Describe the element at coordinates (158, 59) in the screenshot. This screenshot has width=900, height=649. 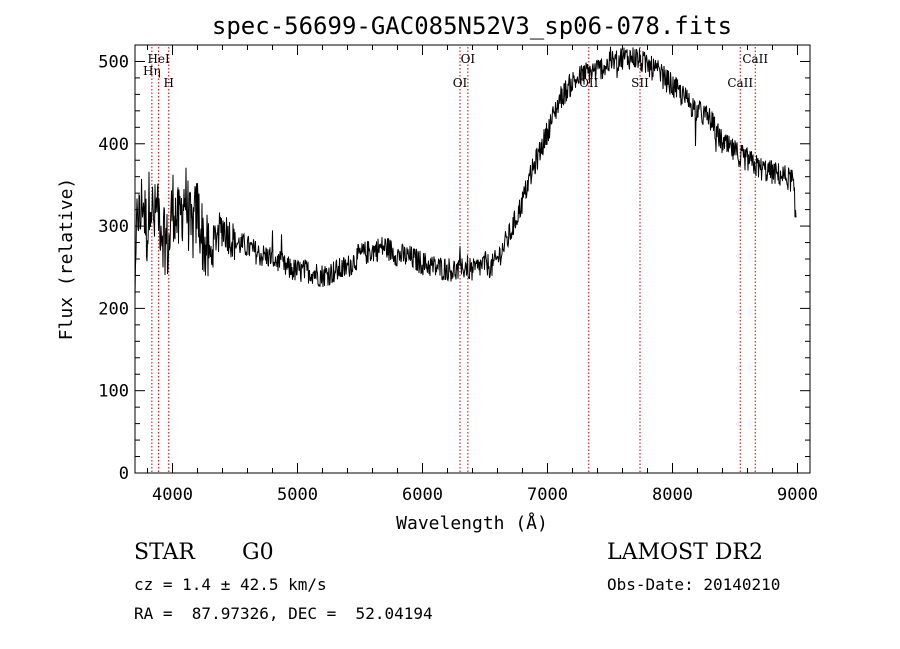
I see `line-marker-label: HeI` at that location.